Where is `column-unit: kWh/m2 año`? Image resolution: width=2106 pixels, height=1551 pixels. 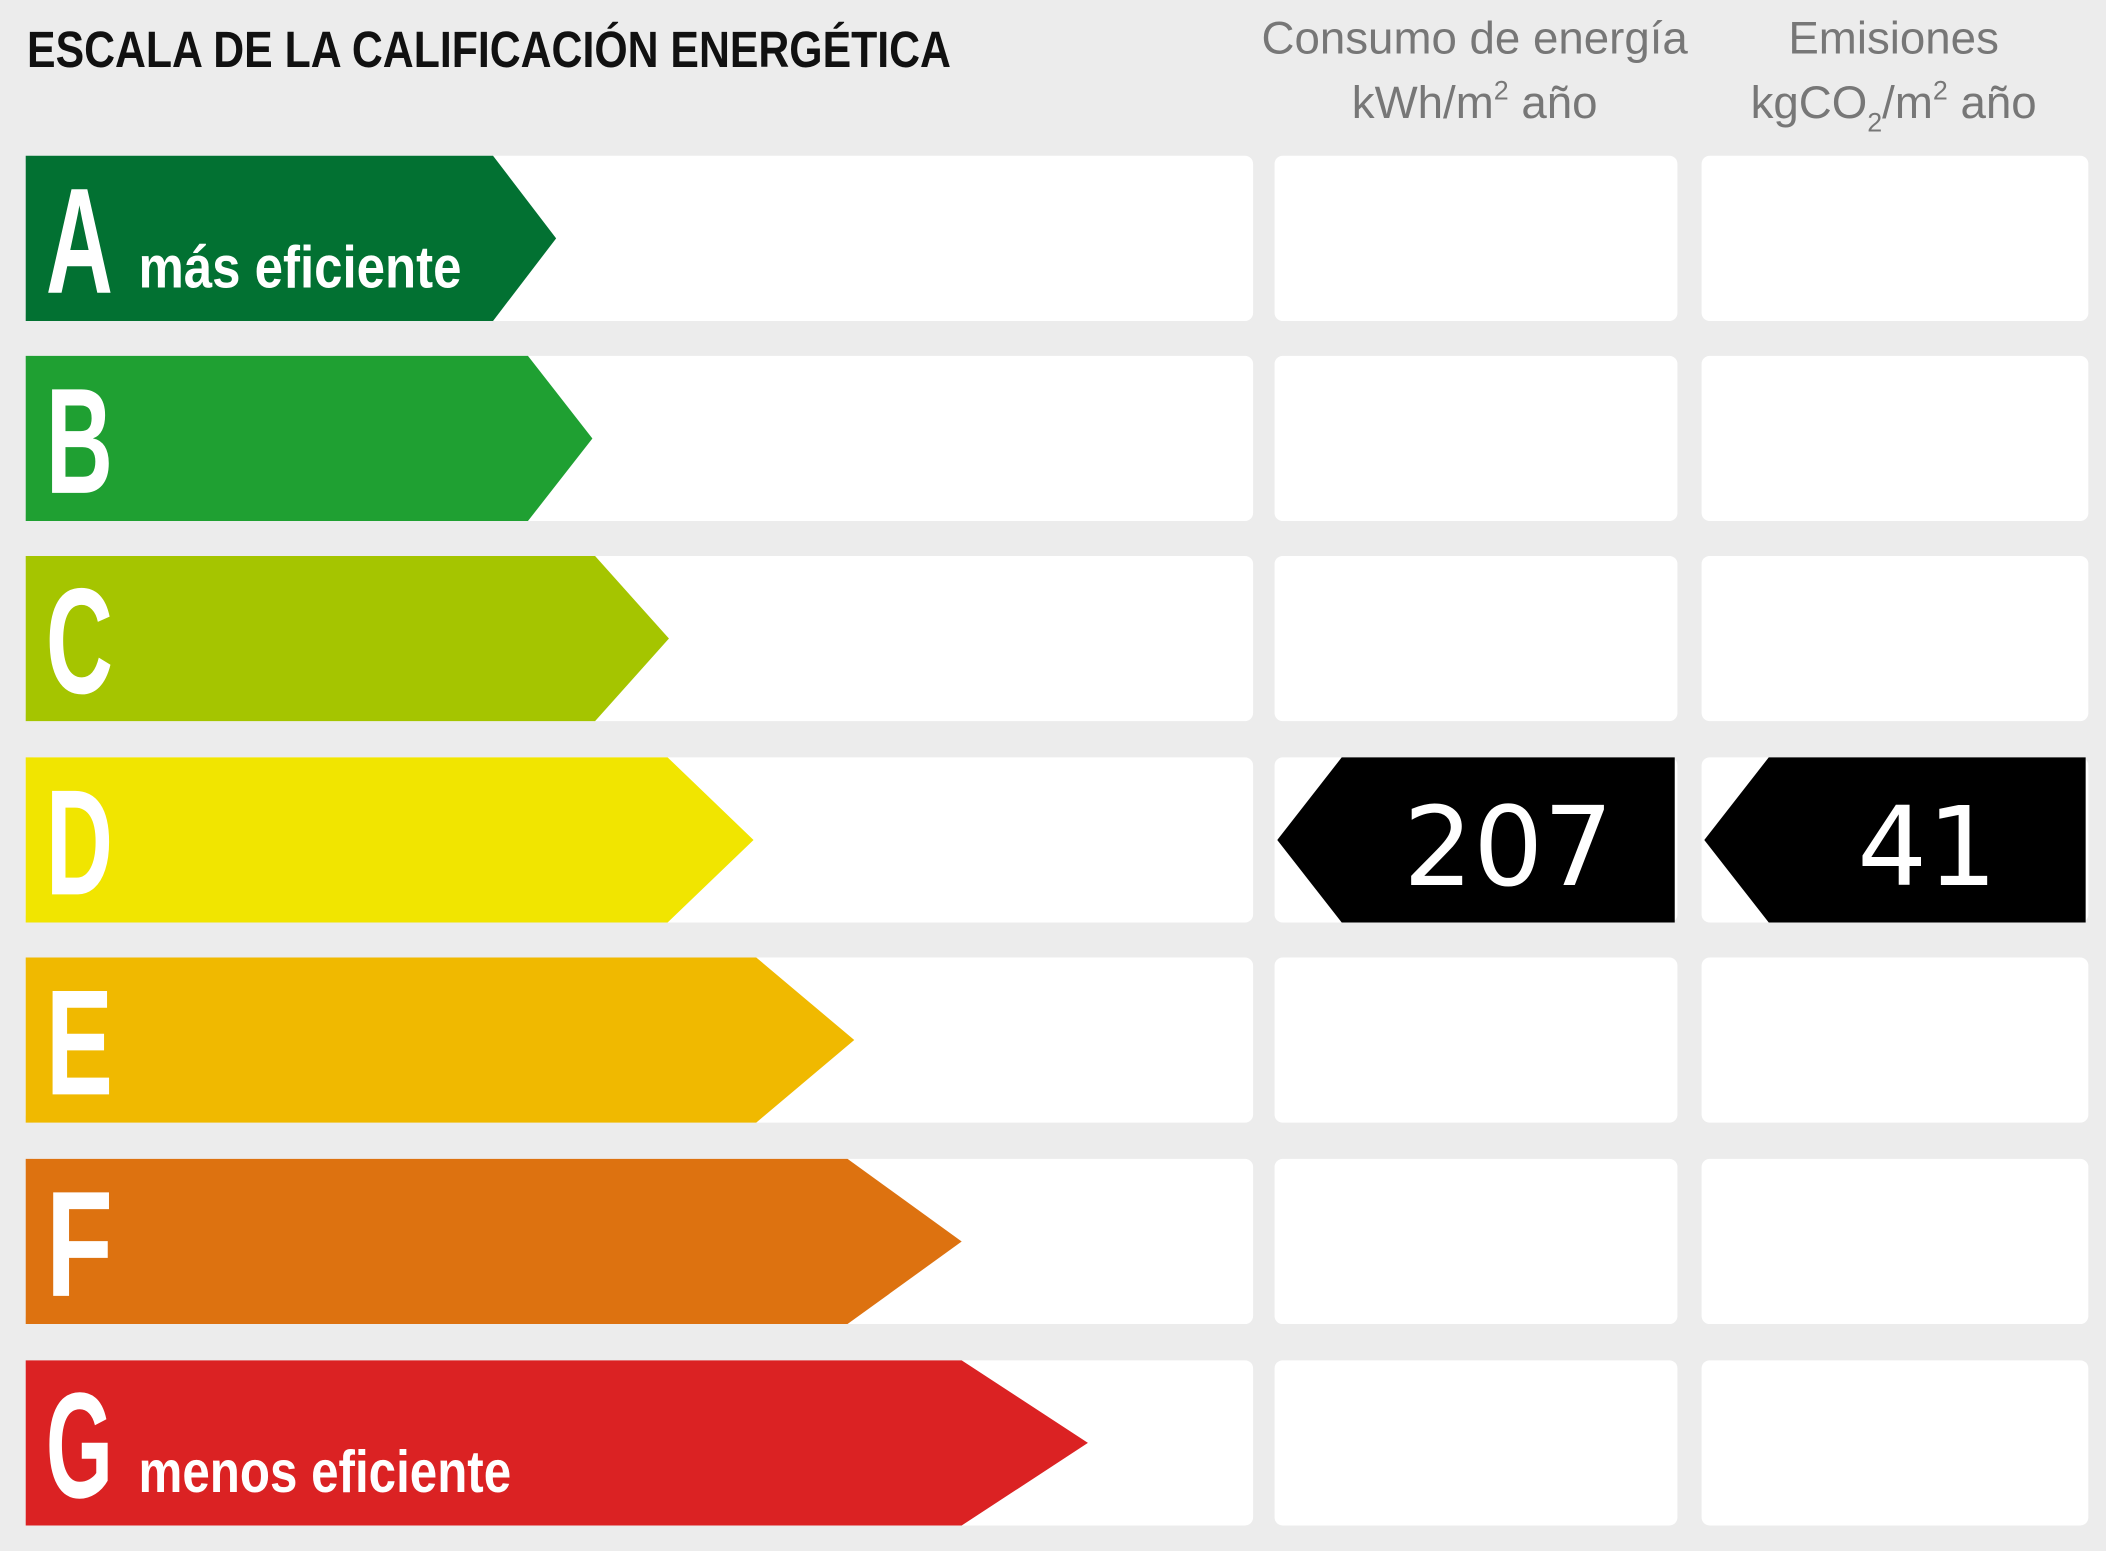
column-unit: kWh/m2 año is located at coordinates (1475, 101).